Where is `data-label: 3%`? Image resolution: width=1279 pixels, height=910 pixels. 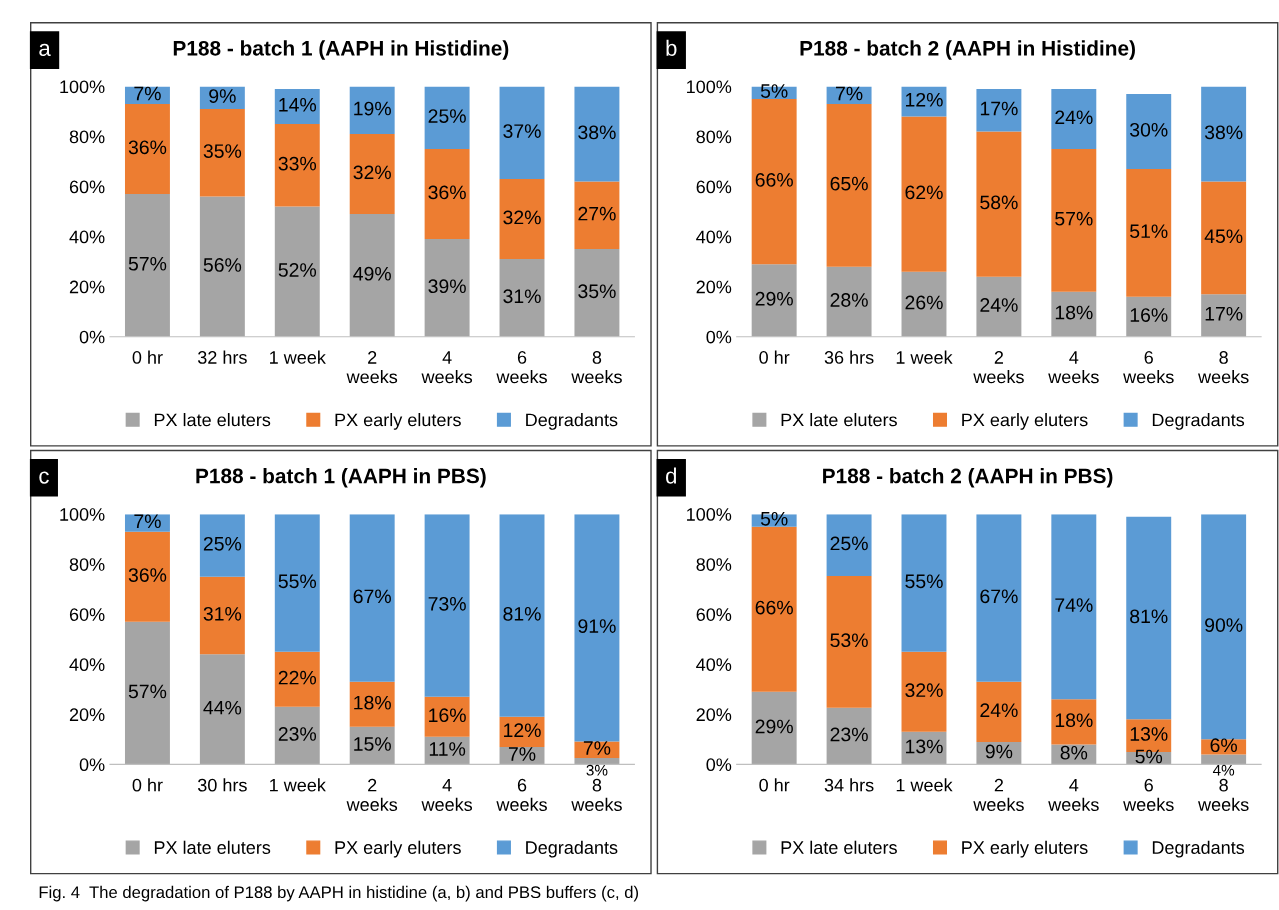
data-label: 3% is located at coordinates (597, 770).